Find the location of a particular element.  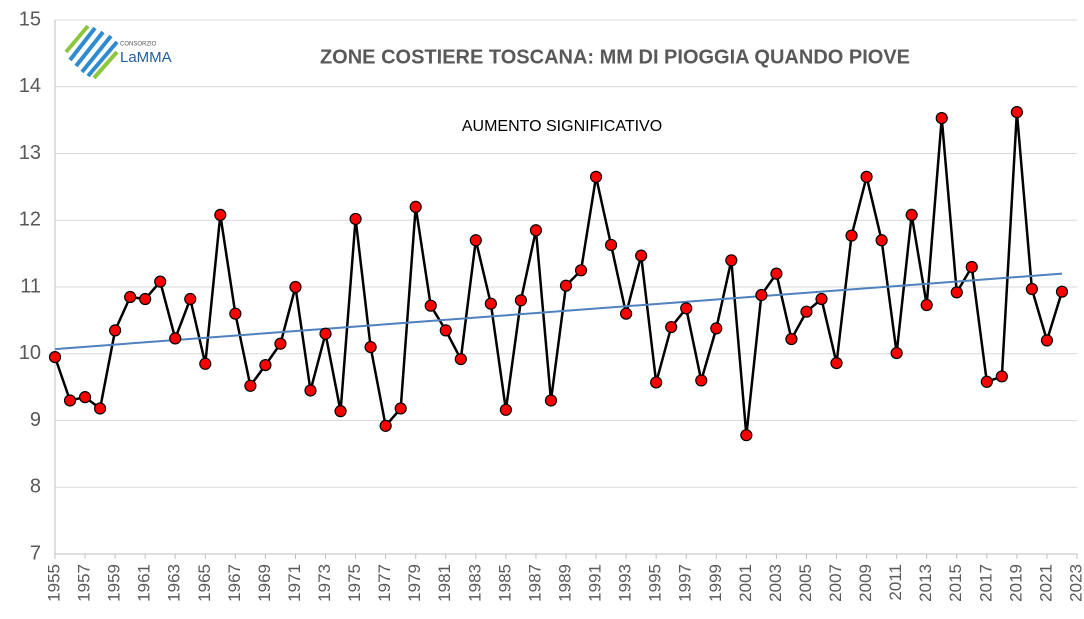

x-tick-label: 2017 is located at coordinates (985, 583).